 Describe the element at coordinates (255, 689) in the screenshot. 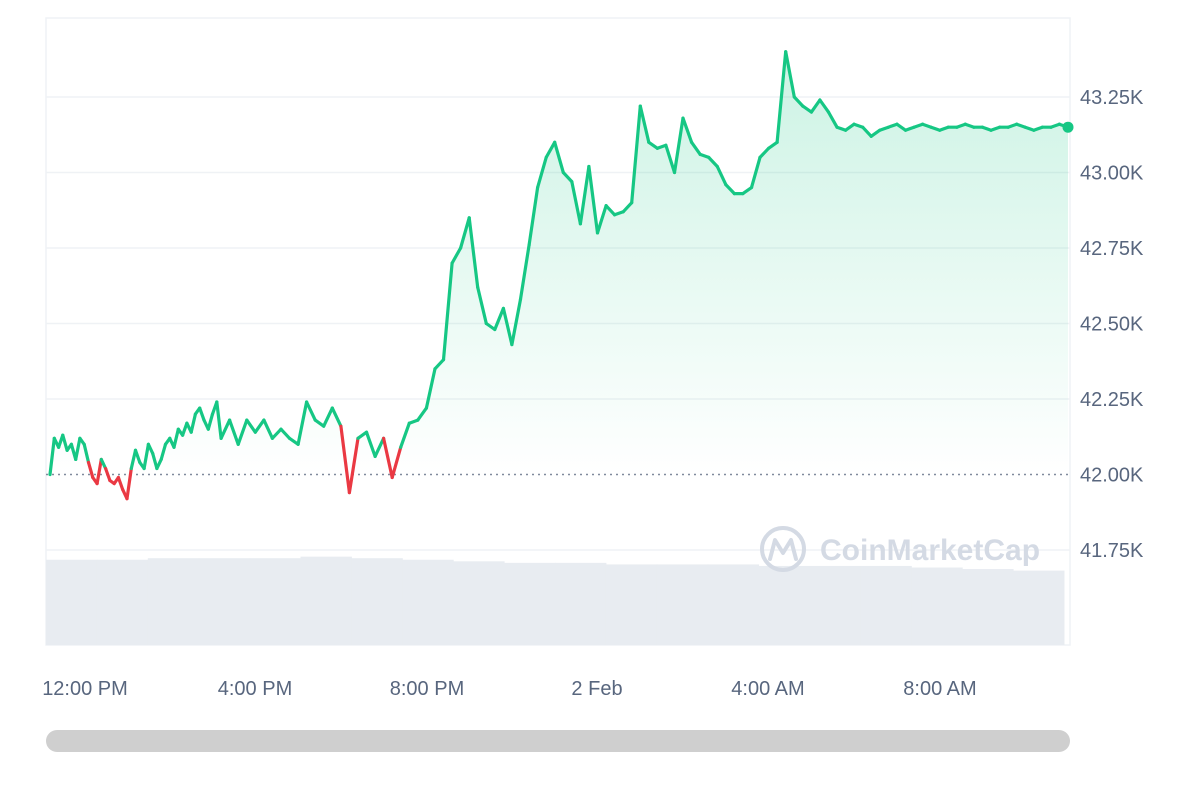

I see `x-tick-label: 4:00 PM` at that location.